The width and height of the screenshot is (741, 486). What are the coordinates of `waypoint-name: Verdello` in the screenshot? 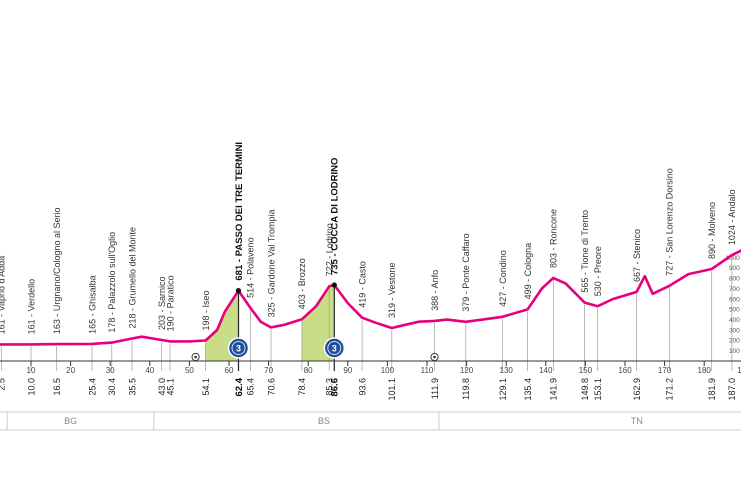 It's located at (31, 295).